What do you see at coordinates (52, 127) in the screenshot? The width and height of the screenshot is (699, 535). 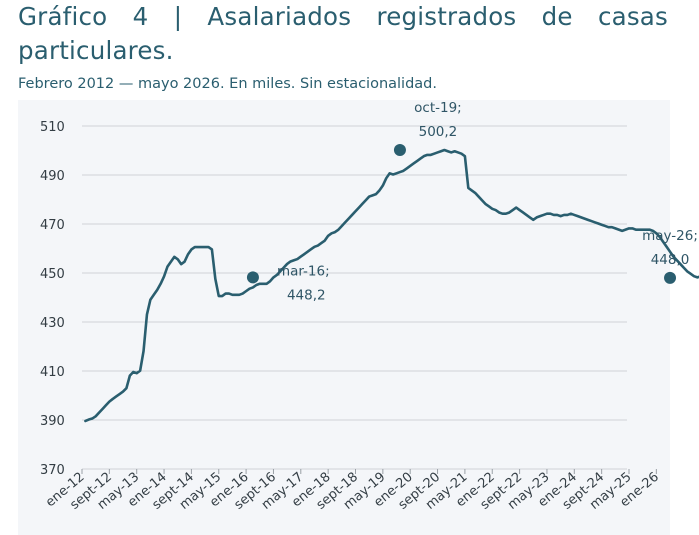 I see `y-tick-label: 510` at bounding box center [52, 127].